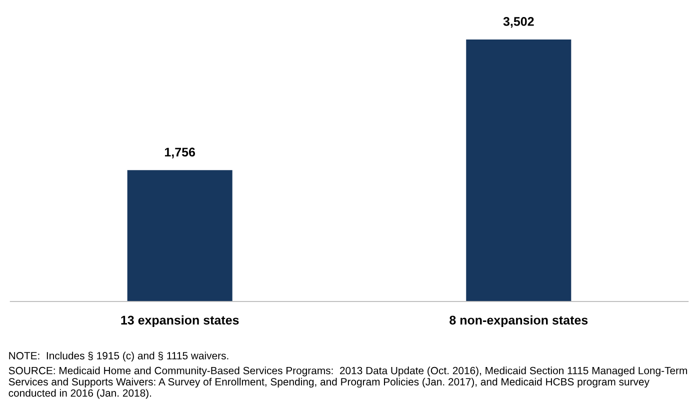 The width and height of the screenshot is (695, 402). Describe the element at coordinates (519, 321) in the screenshot. I see `x-tick-label: 8 non-expansion states` at that location.